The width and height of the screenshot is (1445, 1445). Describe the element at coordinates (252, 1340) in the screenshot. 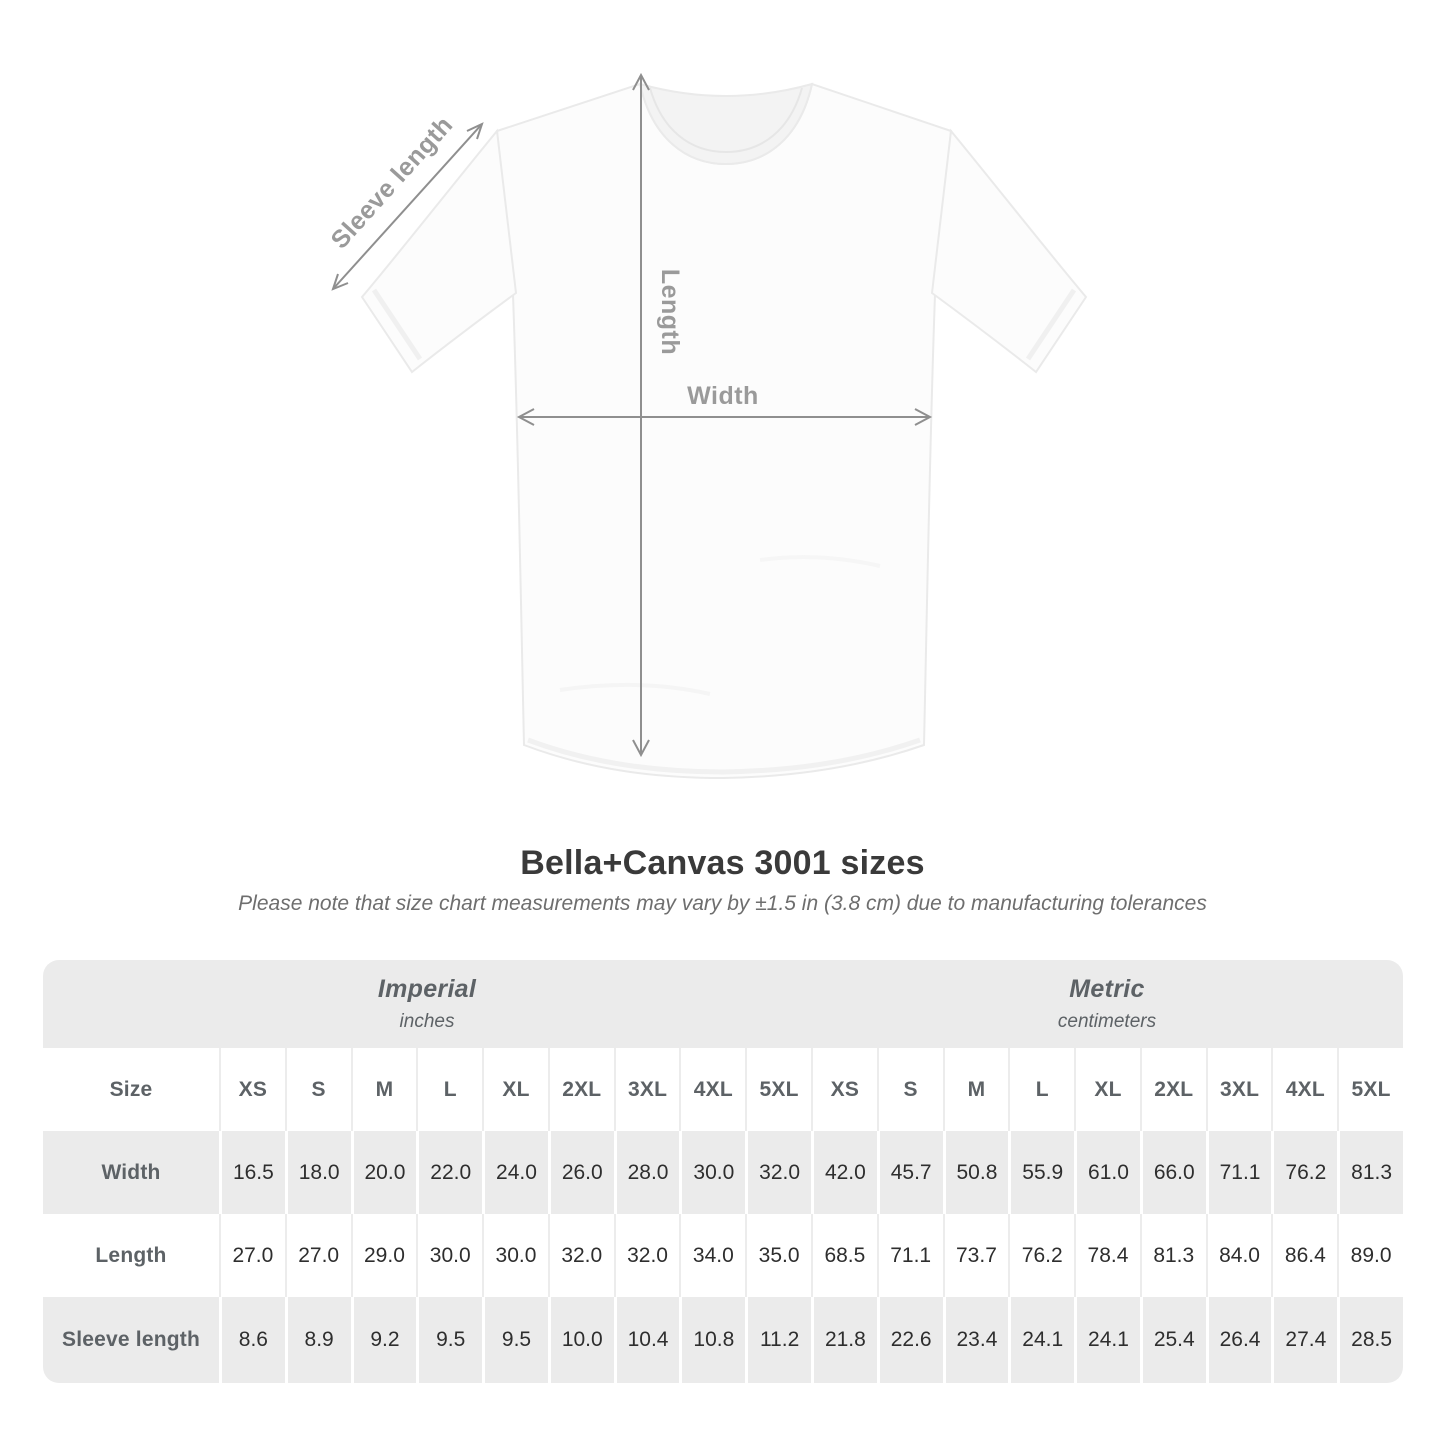

I see `value-cell: 8.6` at that location.